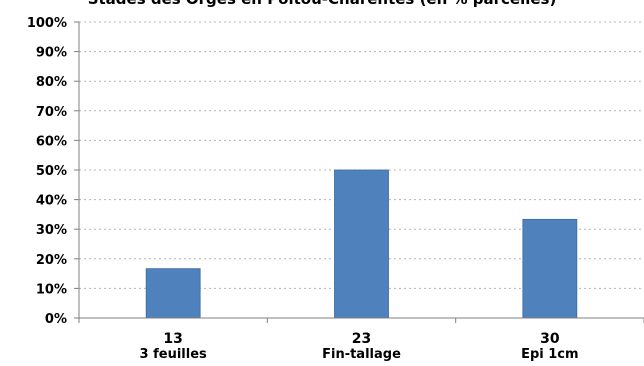 The image size is (644, 366). I want to click on x-category-name: 3 feuilles, so click(173, 354).